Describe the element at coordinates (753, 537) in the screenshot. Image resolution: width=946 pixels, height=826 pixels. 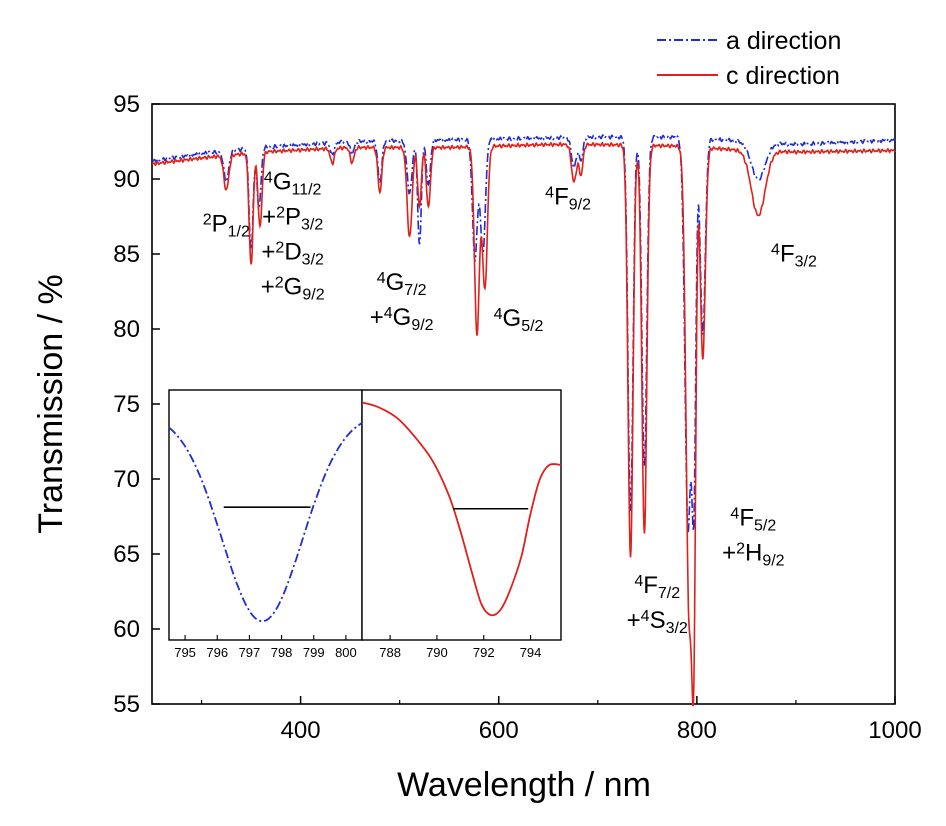
I see `transition-label-f52: 4F5/2 +2H9/2` at that location.